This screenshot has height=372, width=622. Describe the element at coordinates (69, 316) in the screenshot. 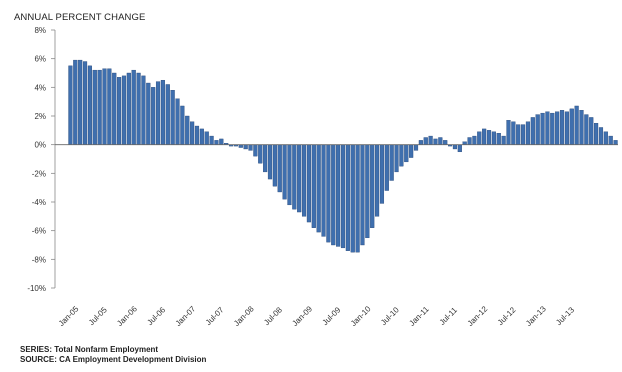

I see `x-tick-label: Jan-05` at that location.